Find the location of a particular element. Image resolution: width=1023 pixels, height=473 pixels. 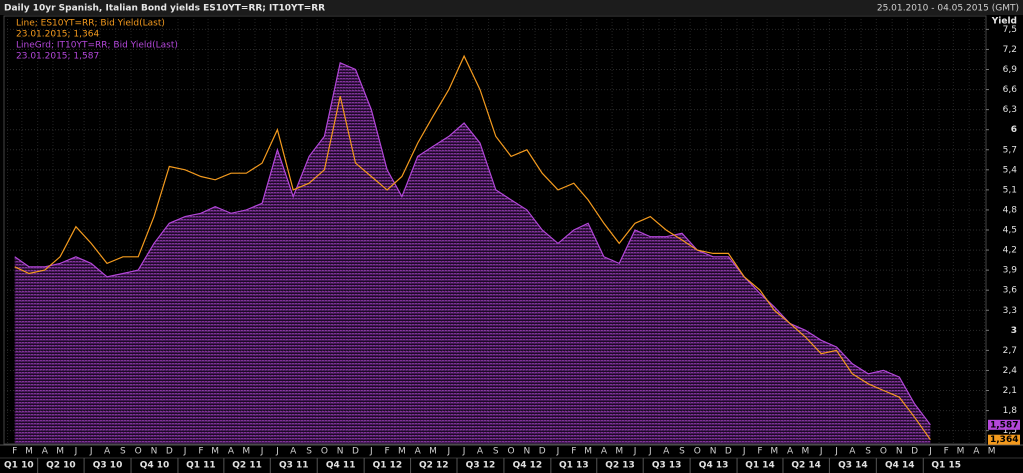

y-tick-label: 6,6 is located at coordinates (1010, 90).